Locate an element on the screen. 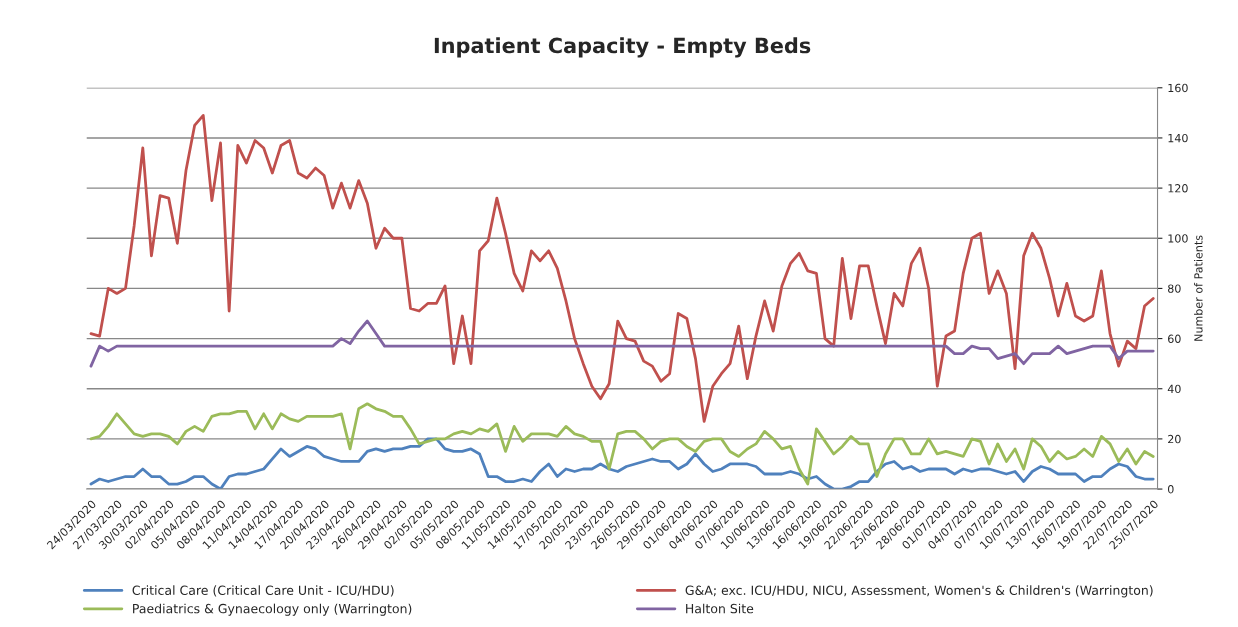 The image size is (1238, 627). legend-label: G&A; exc. ICU/HDU, NICU, Assessment, Women's & Children's (Warrington) is located at coordinates (919, 591).